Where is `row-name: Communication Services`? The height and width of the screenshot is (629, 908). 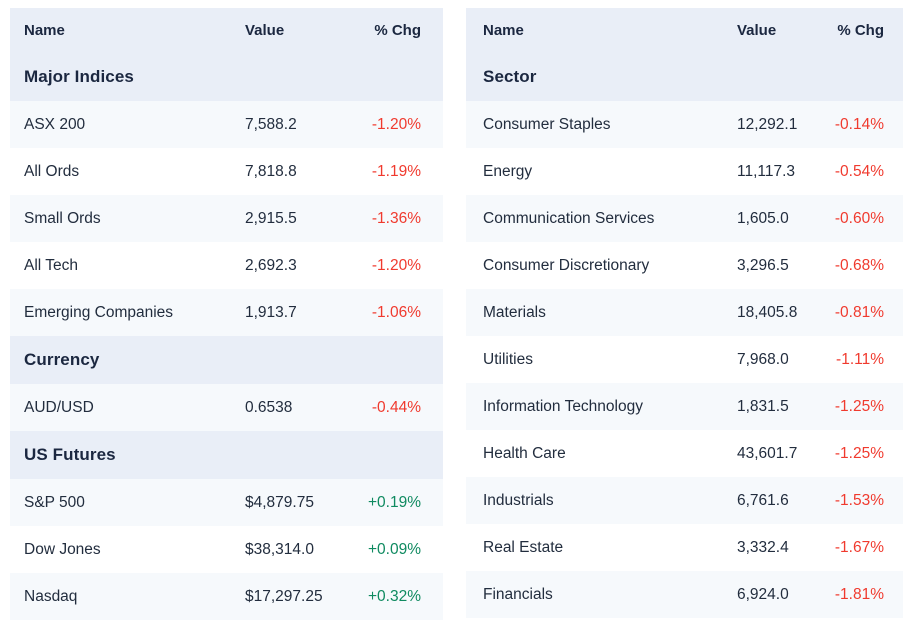 row-name: Communication Services is located at coordinates (569, 218).